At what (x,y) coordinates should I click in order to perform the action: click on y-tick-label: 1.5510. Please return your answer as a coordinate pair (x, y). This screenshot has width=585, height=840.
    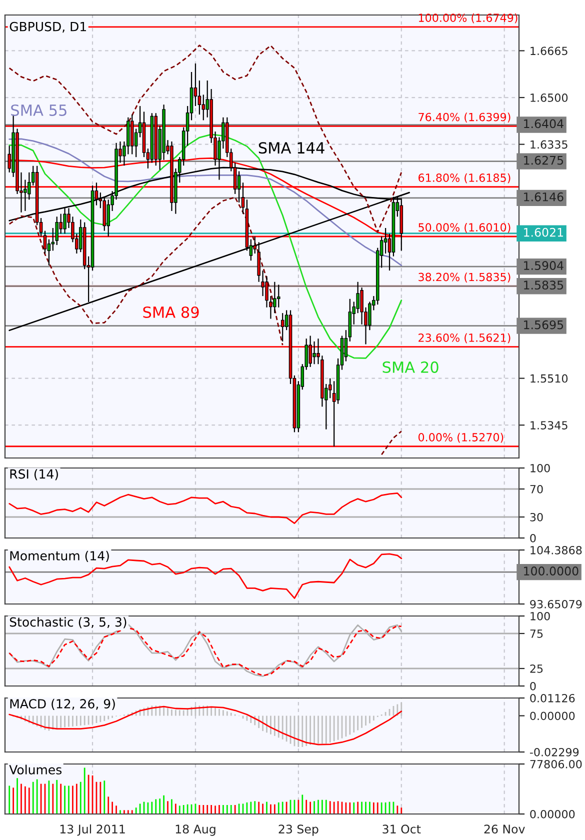
    Looking at the image, I should click on (549, 378).